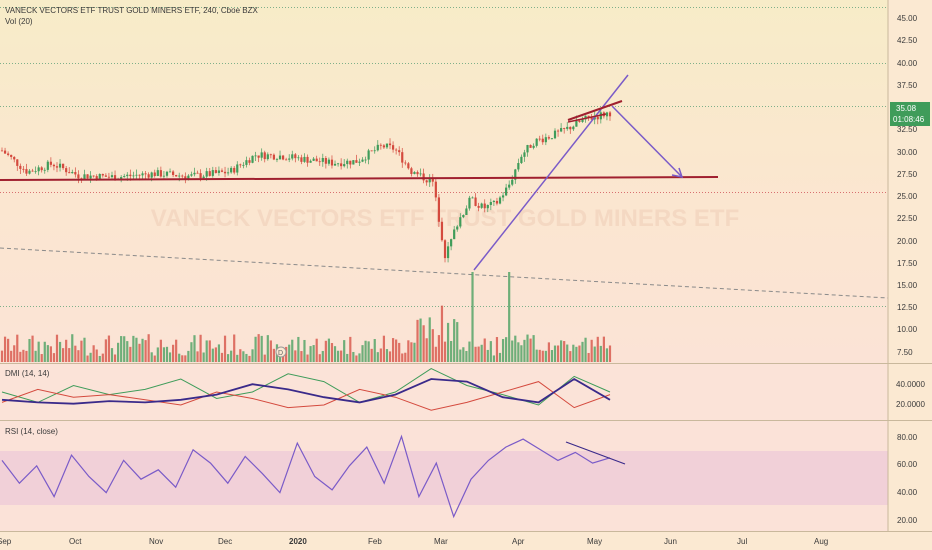 This screenshot has width=932, height=550. I want to click on price-tick: 10.00, so click(907, 329).